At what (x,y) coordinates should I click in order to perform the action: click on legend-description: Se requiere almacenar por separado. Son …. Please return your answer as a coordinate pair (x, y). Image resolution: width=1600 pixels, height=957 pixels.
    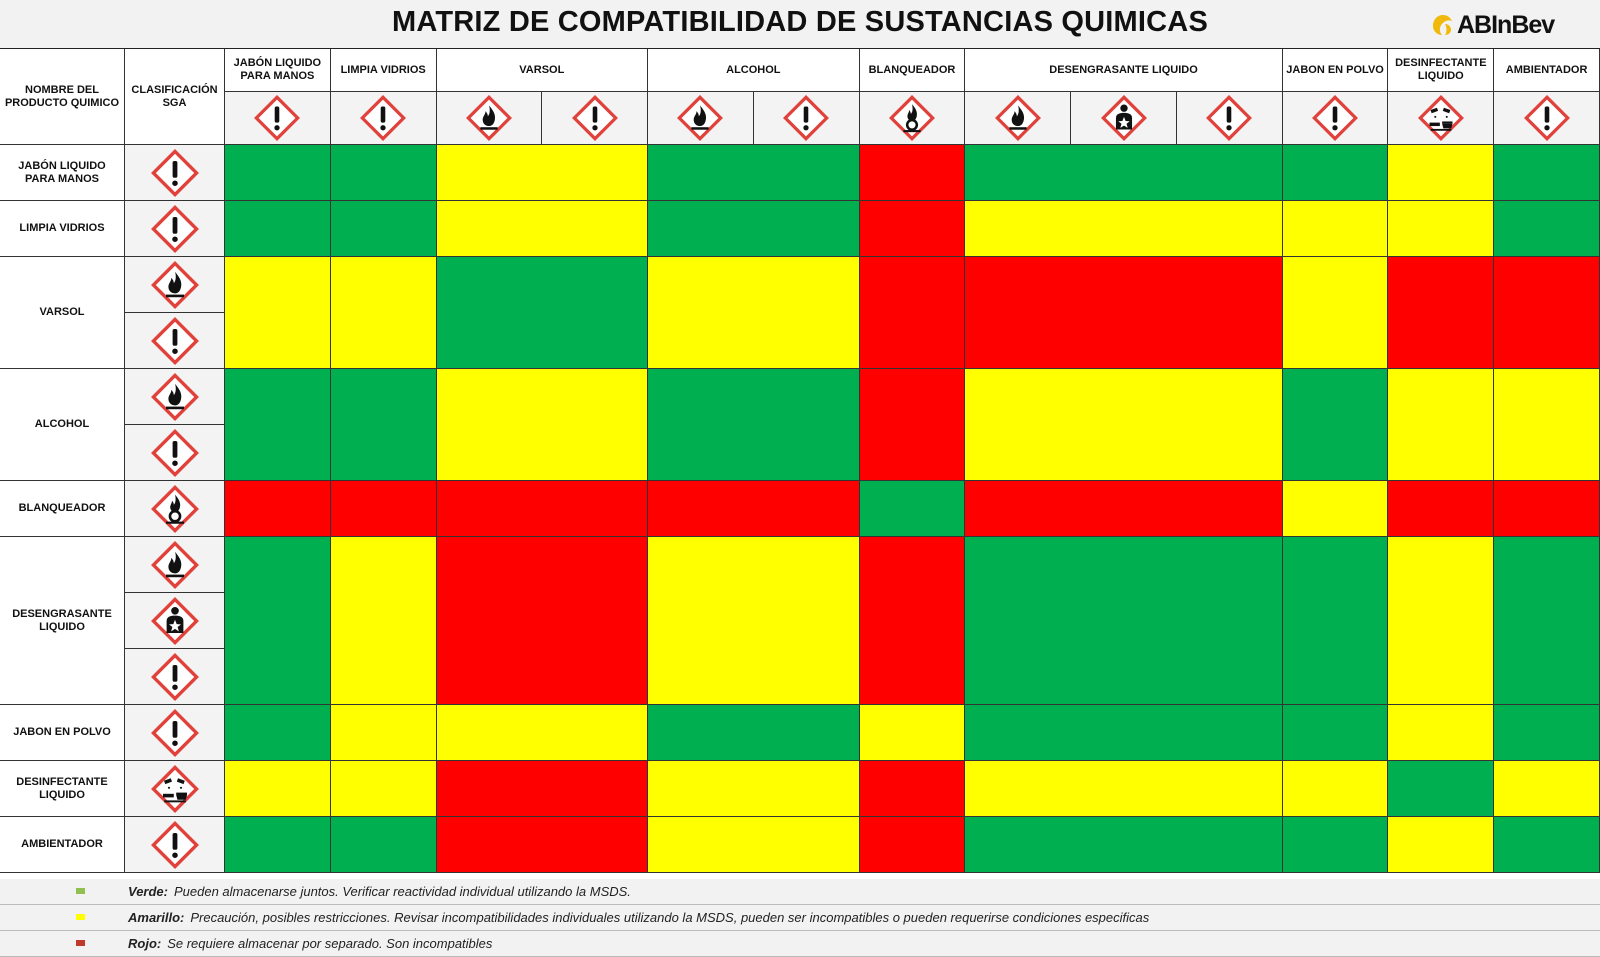
    Looking at the image, I should click on (330, 943).